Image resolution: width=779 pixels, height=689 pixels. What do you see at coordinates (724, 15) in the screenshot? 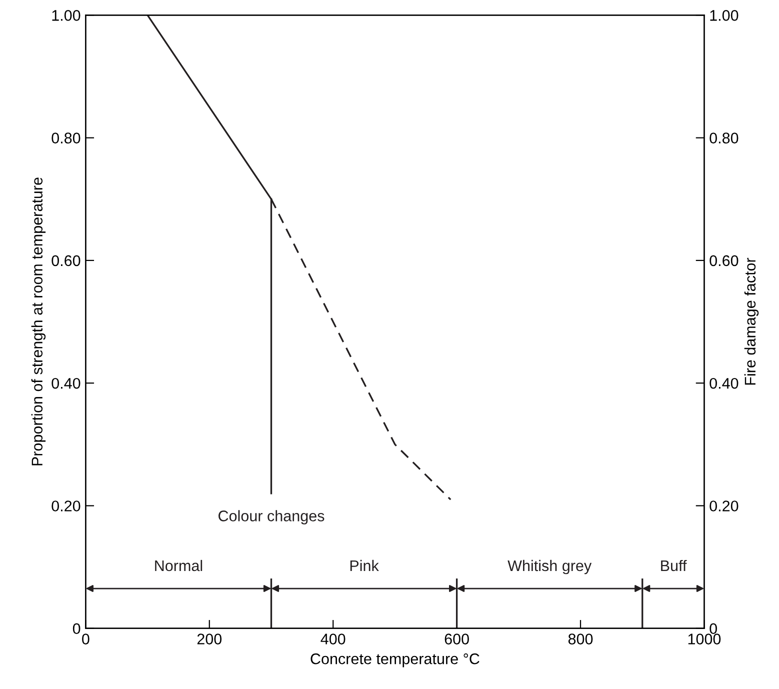
I see `y2-tick-label: 1.00` at bounding box center [724, 15].